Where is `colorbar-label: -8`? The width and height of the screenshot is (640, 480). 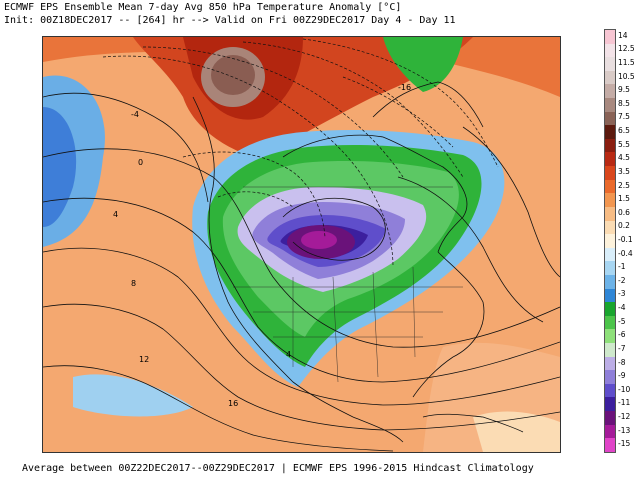
colorbar-label: -8 is located at coordinates (622, 362).